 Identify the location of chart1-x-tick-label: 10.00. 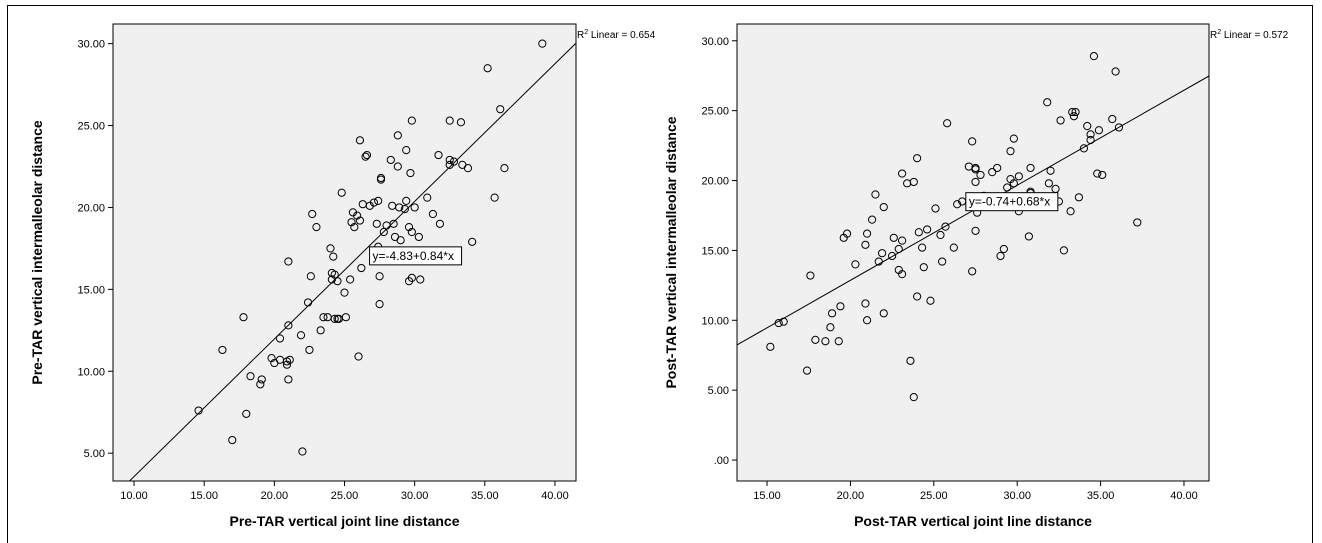
(134, 496).